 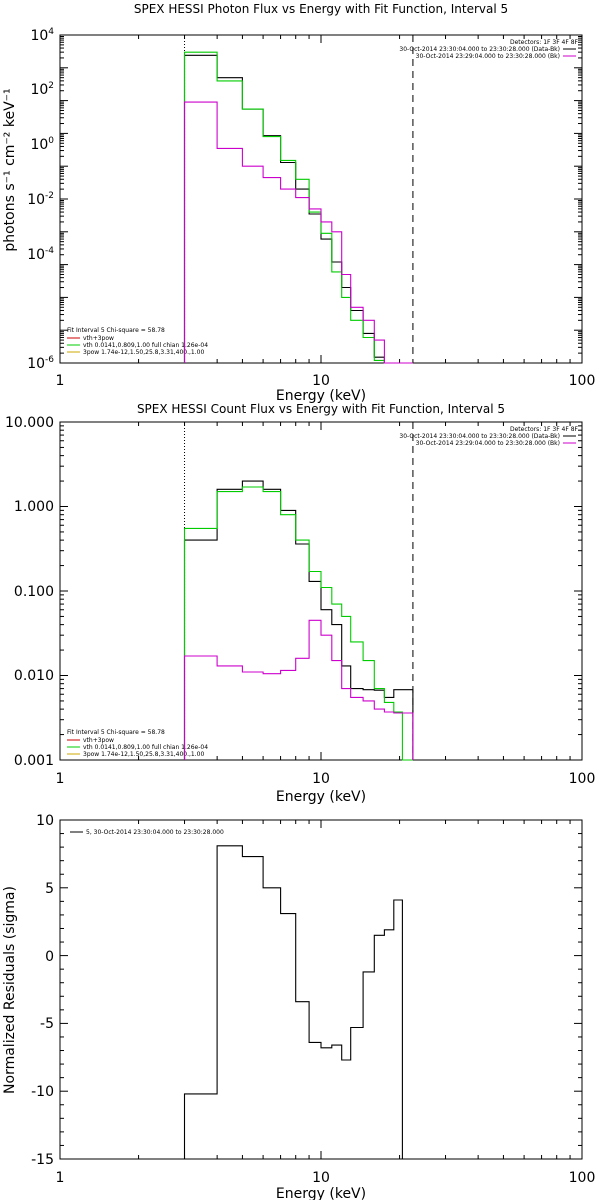 I want to click on y-tick-label: 10⁻², so click(x=40, y=199).